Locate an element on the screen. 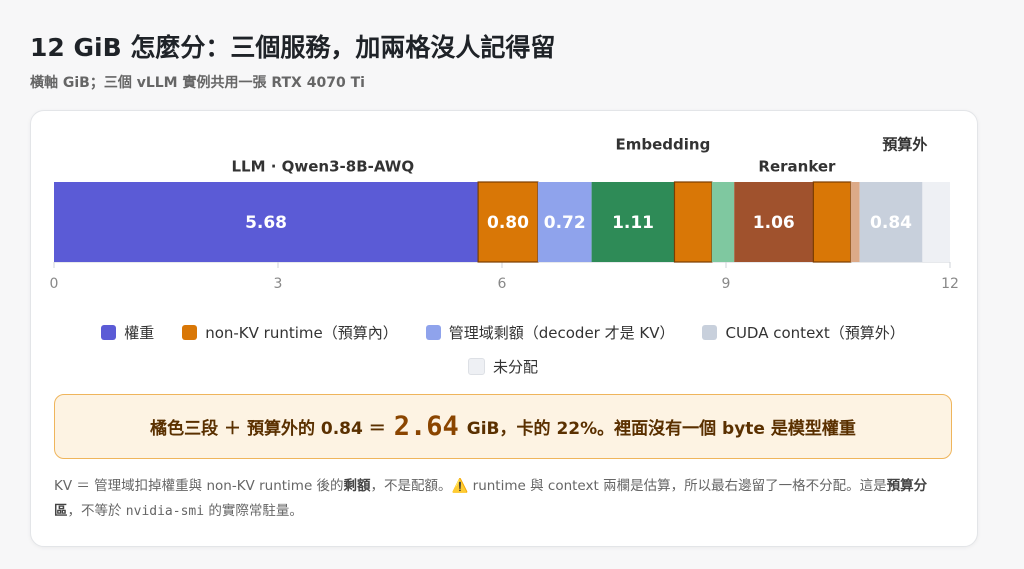 This screenshot has width=1024, height=569. note-code: nvidia-smi is located at coordinates (165, 511).